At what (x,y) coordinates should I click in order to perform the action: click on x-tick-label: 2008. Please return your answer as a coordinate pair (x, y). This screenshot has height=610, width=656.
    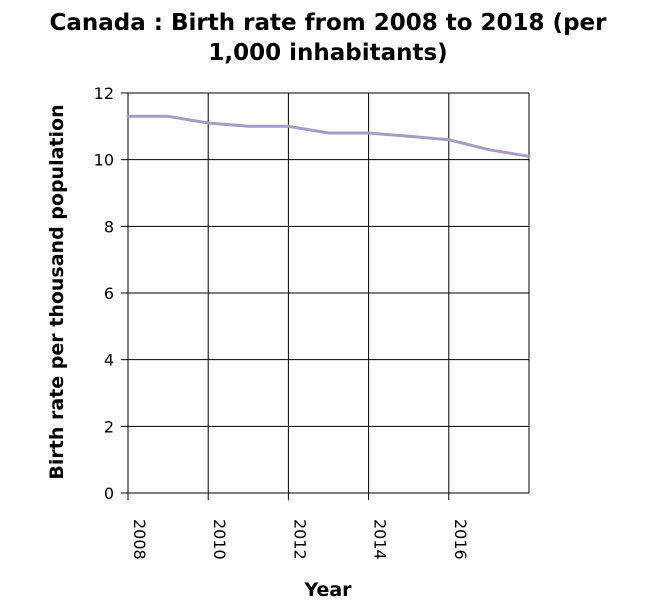
    Looking at the image, I should click on (139, 539).